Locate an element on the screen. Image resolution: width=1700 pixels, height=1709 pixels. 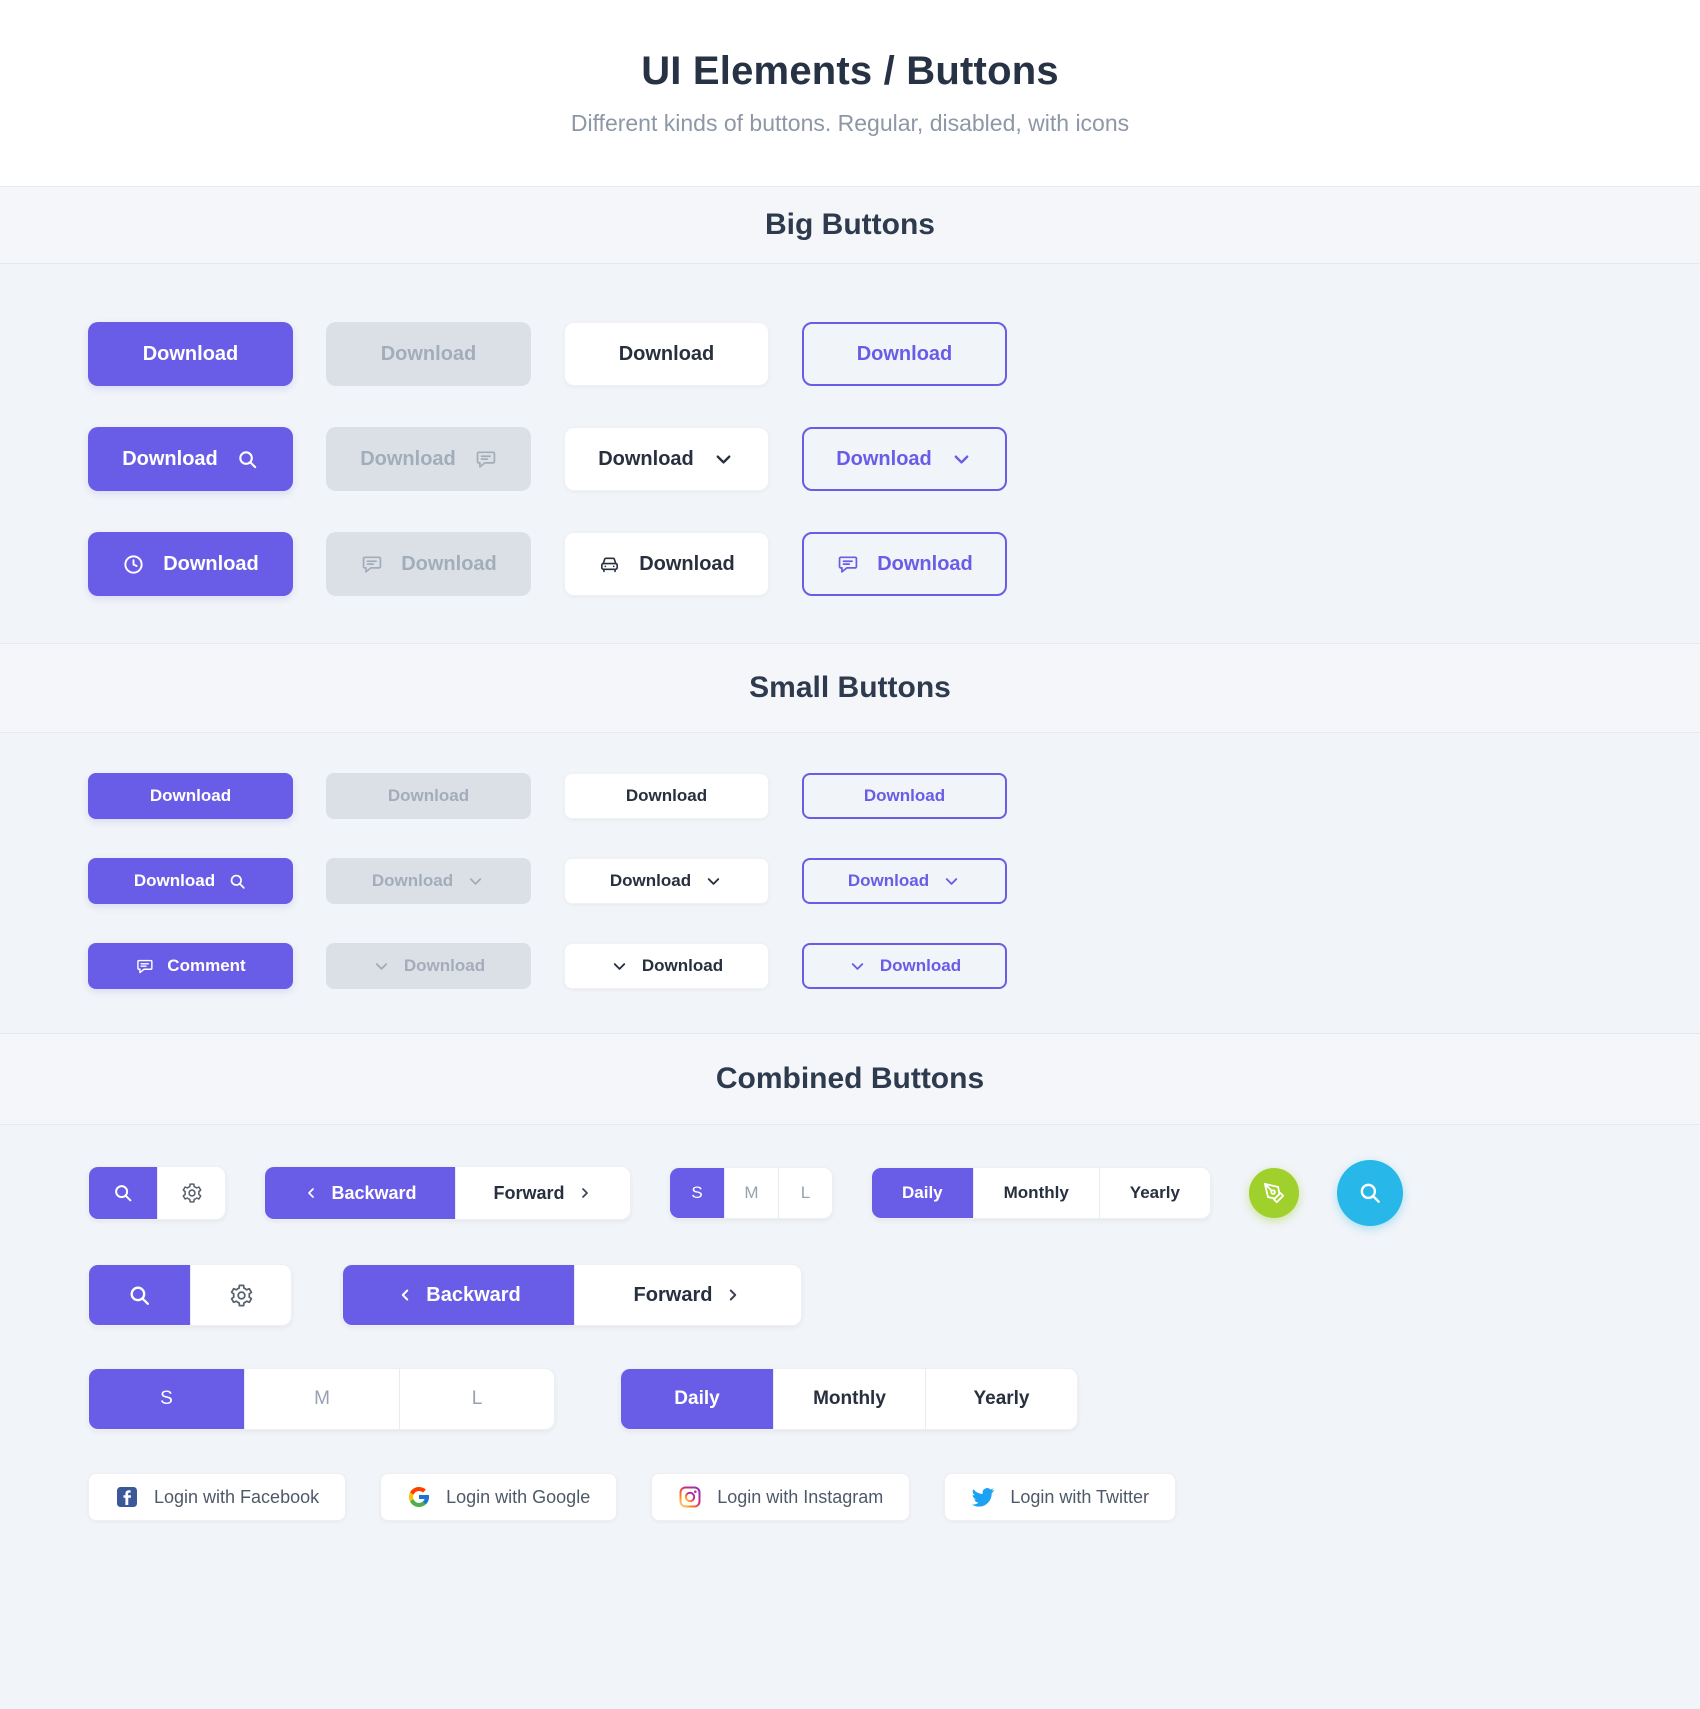
download-dropdown-white-big: Download is located at coordinates (666, 459).